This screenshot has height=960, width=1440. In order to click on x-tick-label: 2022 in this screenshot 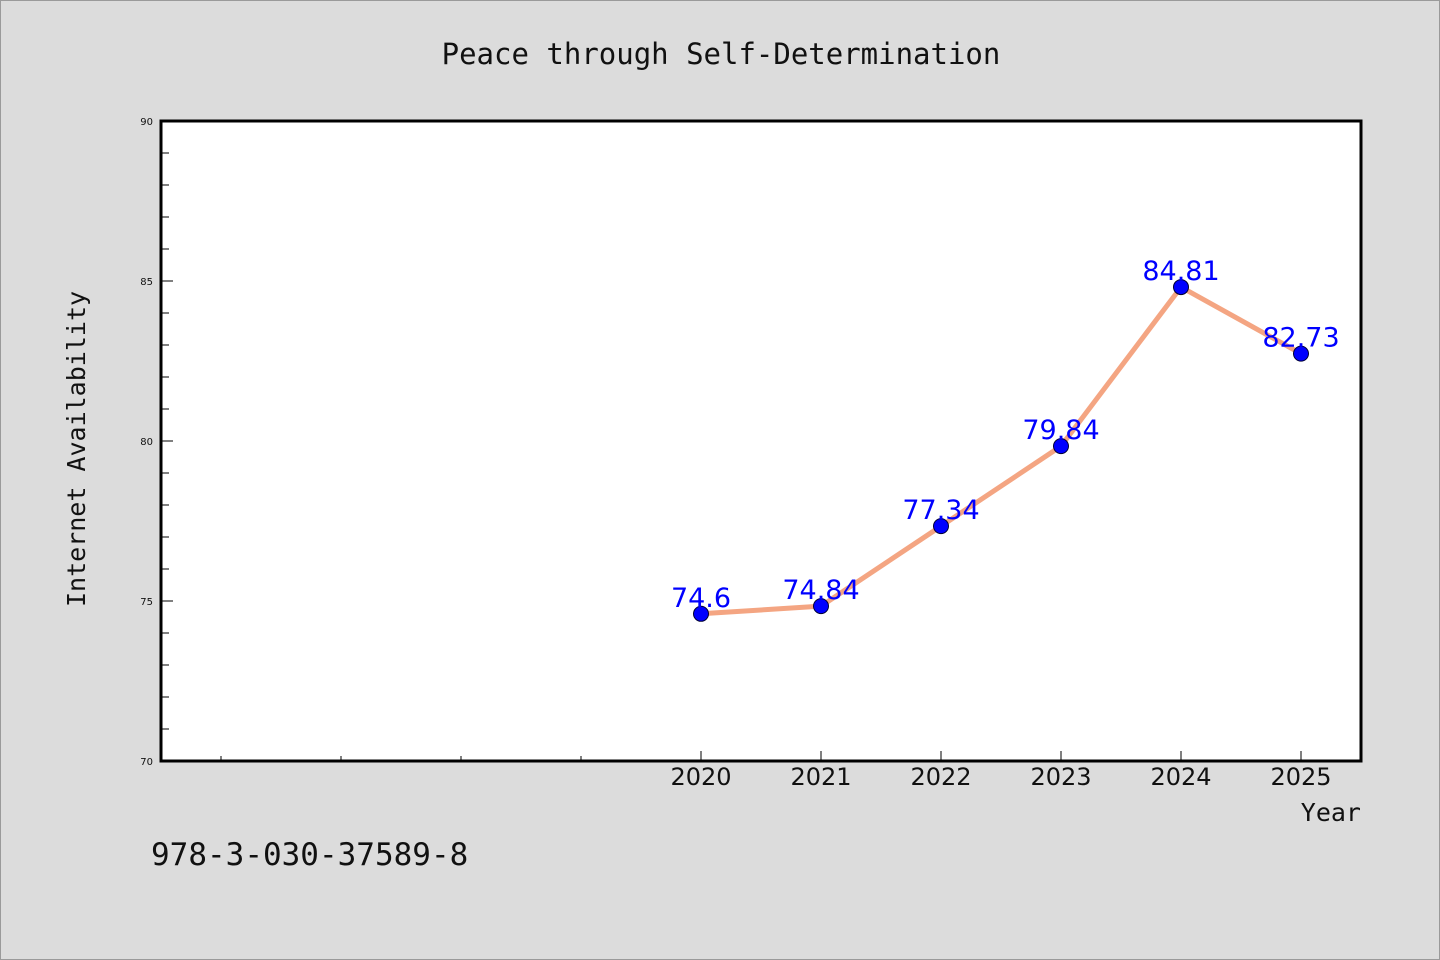, I will do `click(940, 777)`.